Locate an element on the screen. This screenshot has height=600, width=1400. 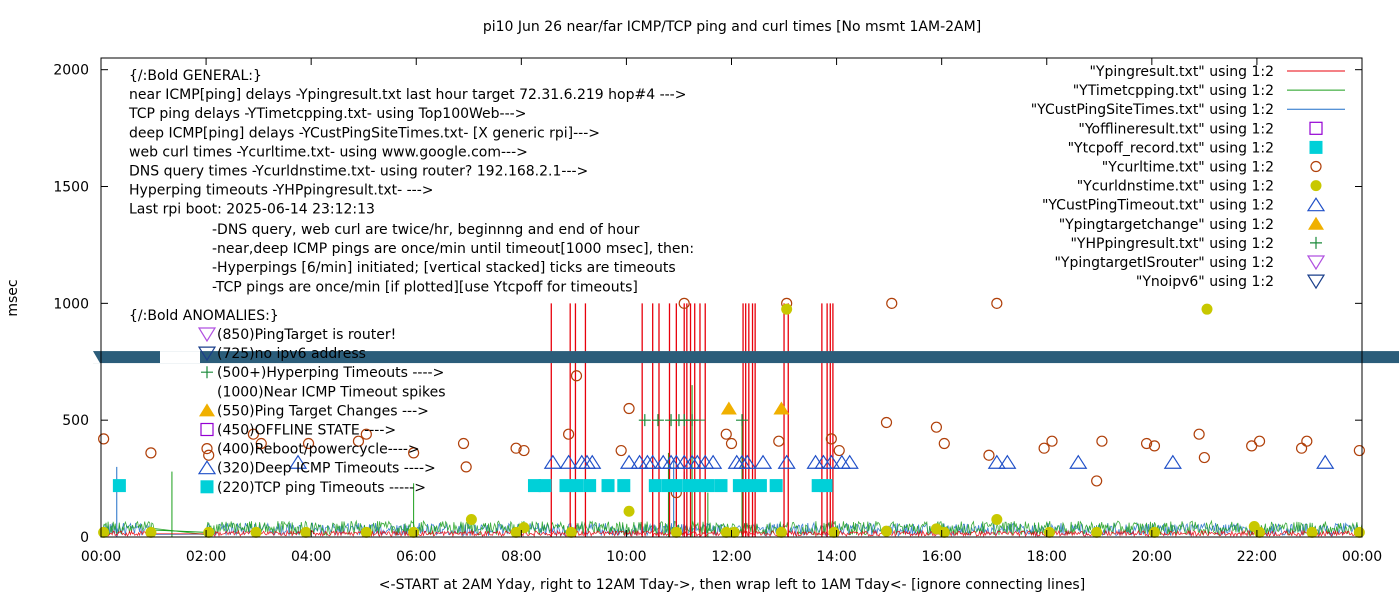
y-tick-label-3: 1500 is located at coordinates (71, 188).